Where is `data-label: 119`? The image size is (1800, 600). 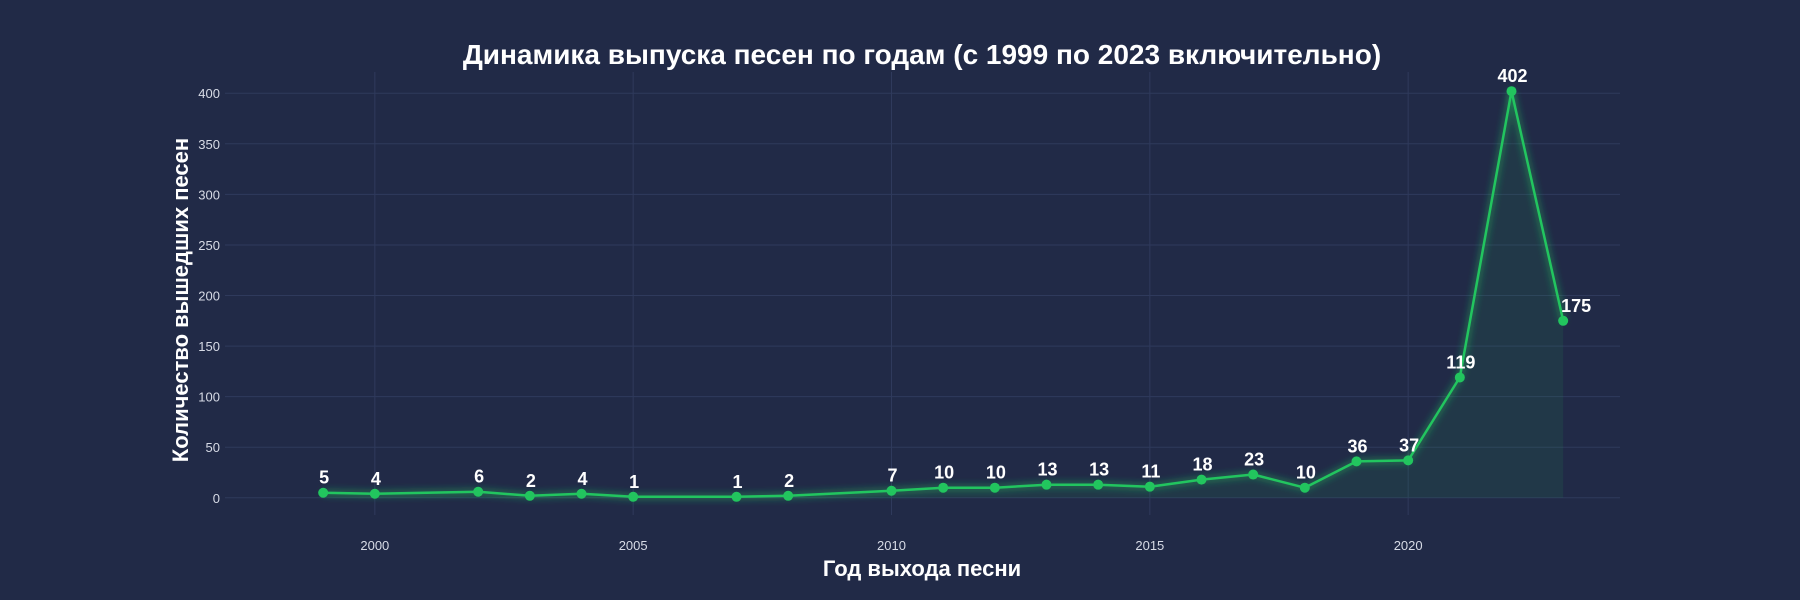 data-label: 119 is located at coordinates (1460, 362).